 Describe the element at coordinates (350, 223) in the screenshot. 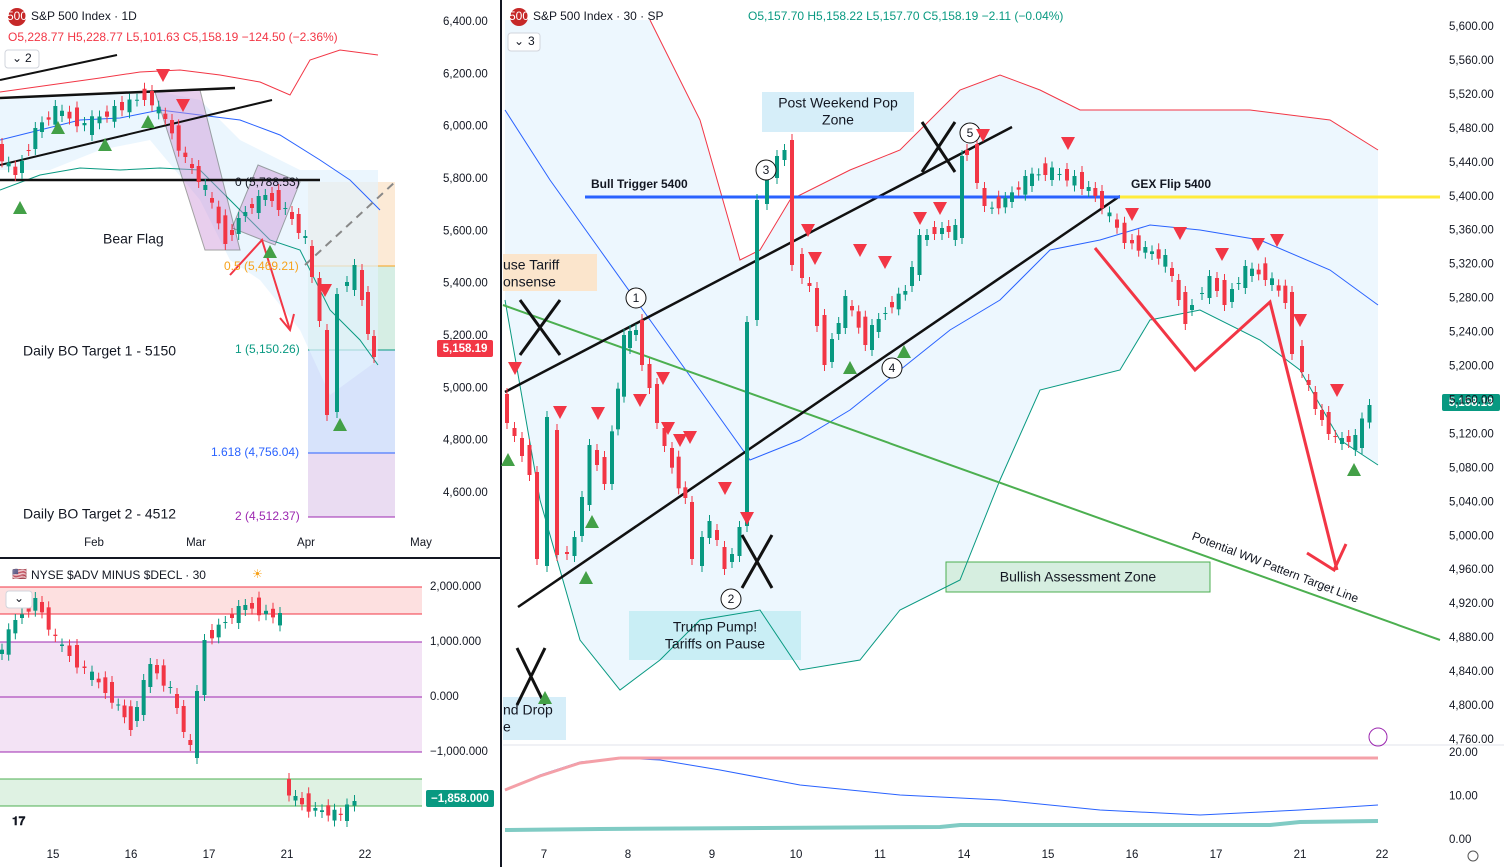

I see `projection` at that location.